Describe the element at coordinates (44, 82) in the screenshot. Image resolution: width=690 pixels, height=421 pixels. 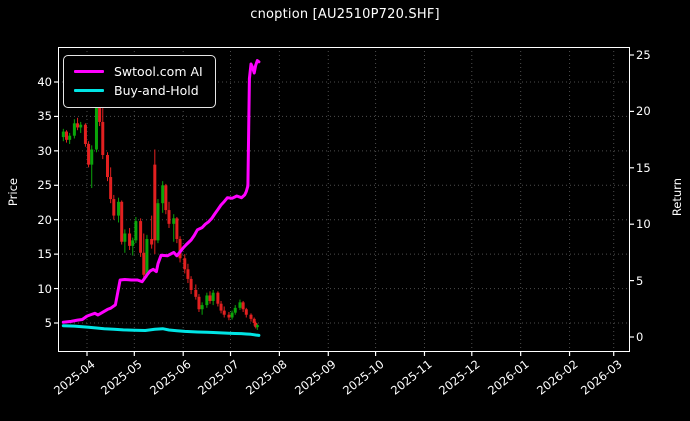
I see `price-tick-label: 40` at that location.